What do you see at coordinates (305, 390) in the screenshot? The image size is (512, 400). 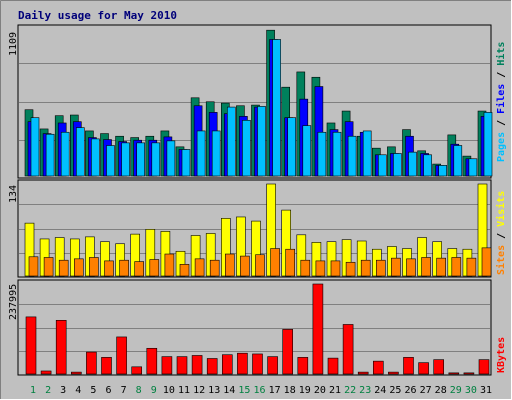 I see `day-label: 19` at bounding box center [305, 390].